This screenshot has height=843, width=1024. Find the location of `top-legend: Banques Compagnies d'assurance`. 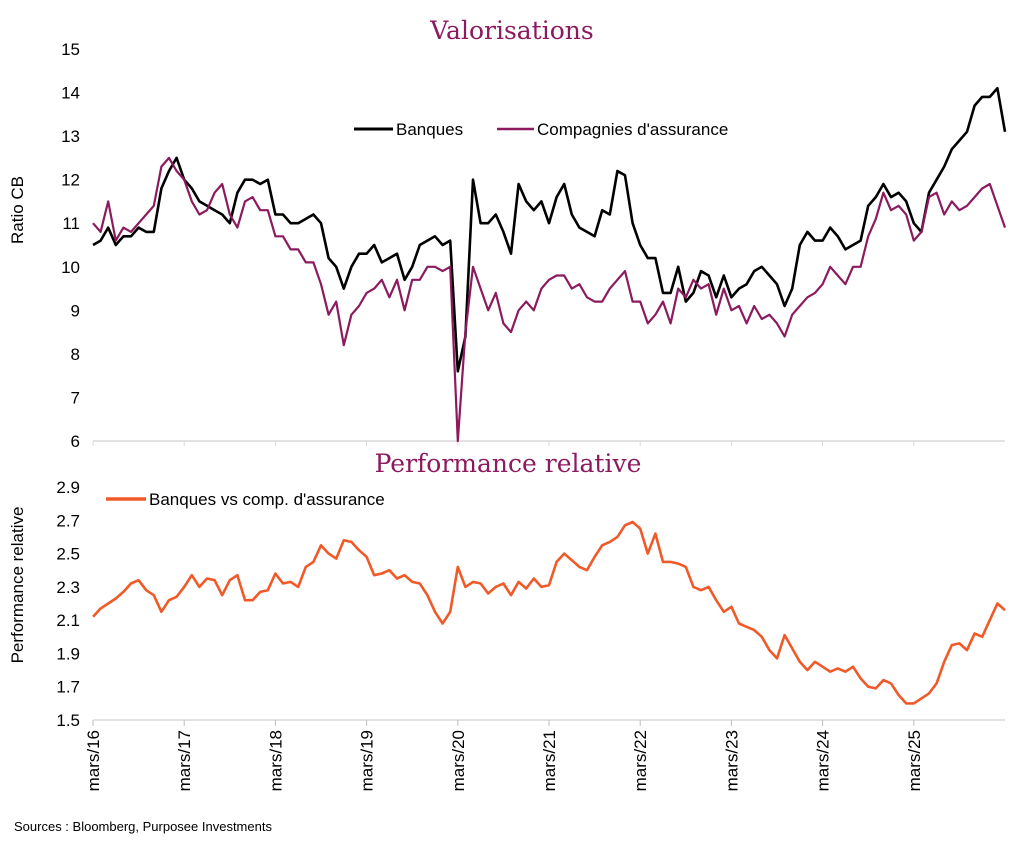

top-legend: Banques Compagnies d'assurance is located at coordinates (541, 129).